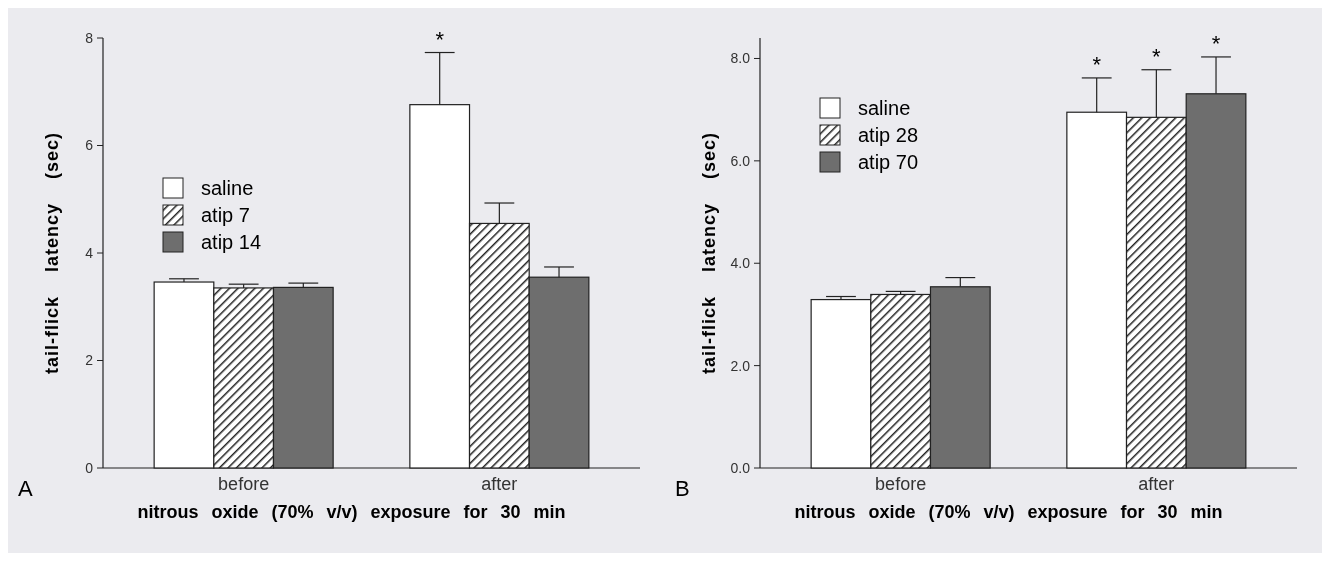 Image resolution: width=1331 pixels, height=565 pixels. Describe the element at coordinates (89, 252) in the screenshot. I see `y-tick-label: 4` at that location.